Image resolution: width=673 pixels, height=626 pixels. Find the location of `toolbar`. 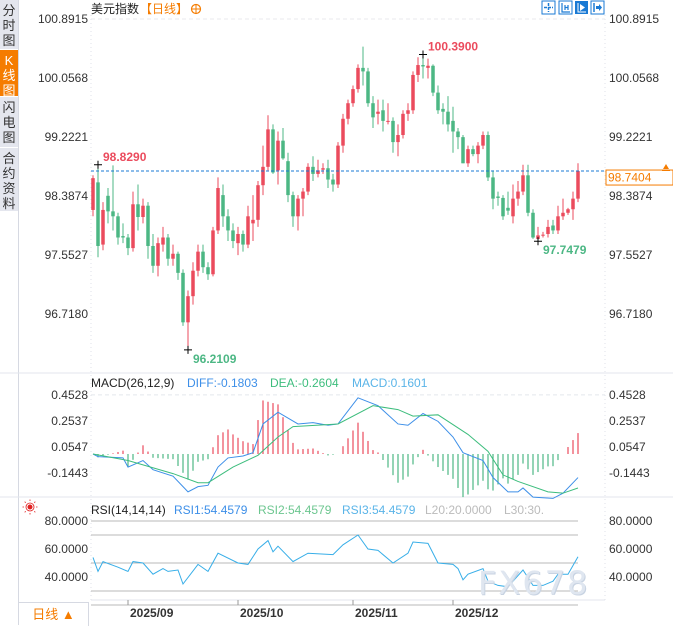

toolbar is located at coordinates (573, 7).